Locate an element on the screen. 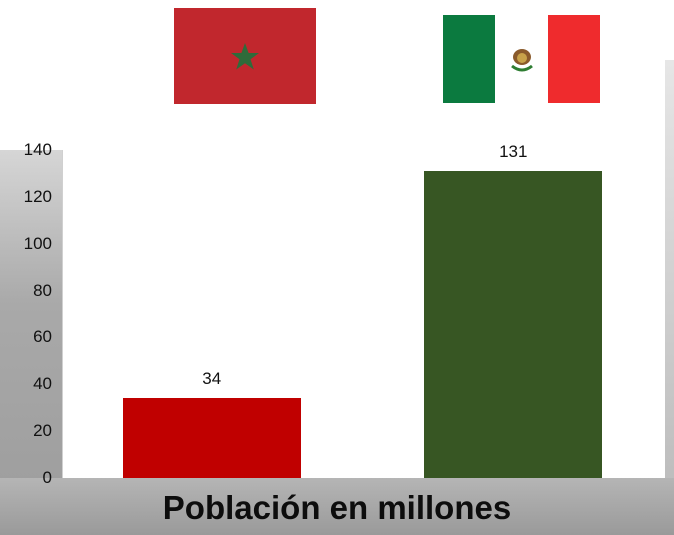 The height and width of the screenshot is (535, 674). background-right is located at coordinates (669, 297).